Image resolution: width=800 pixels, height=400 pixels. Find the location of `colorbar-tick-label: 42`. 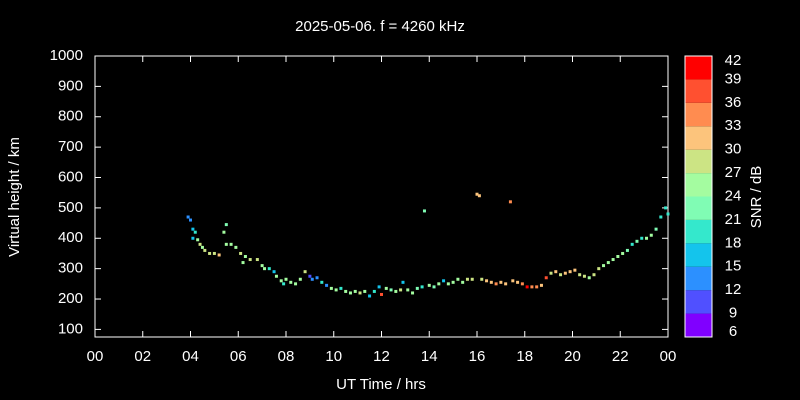

colorbar-tick-label: 42 is located at coordinates (733, 60).